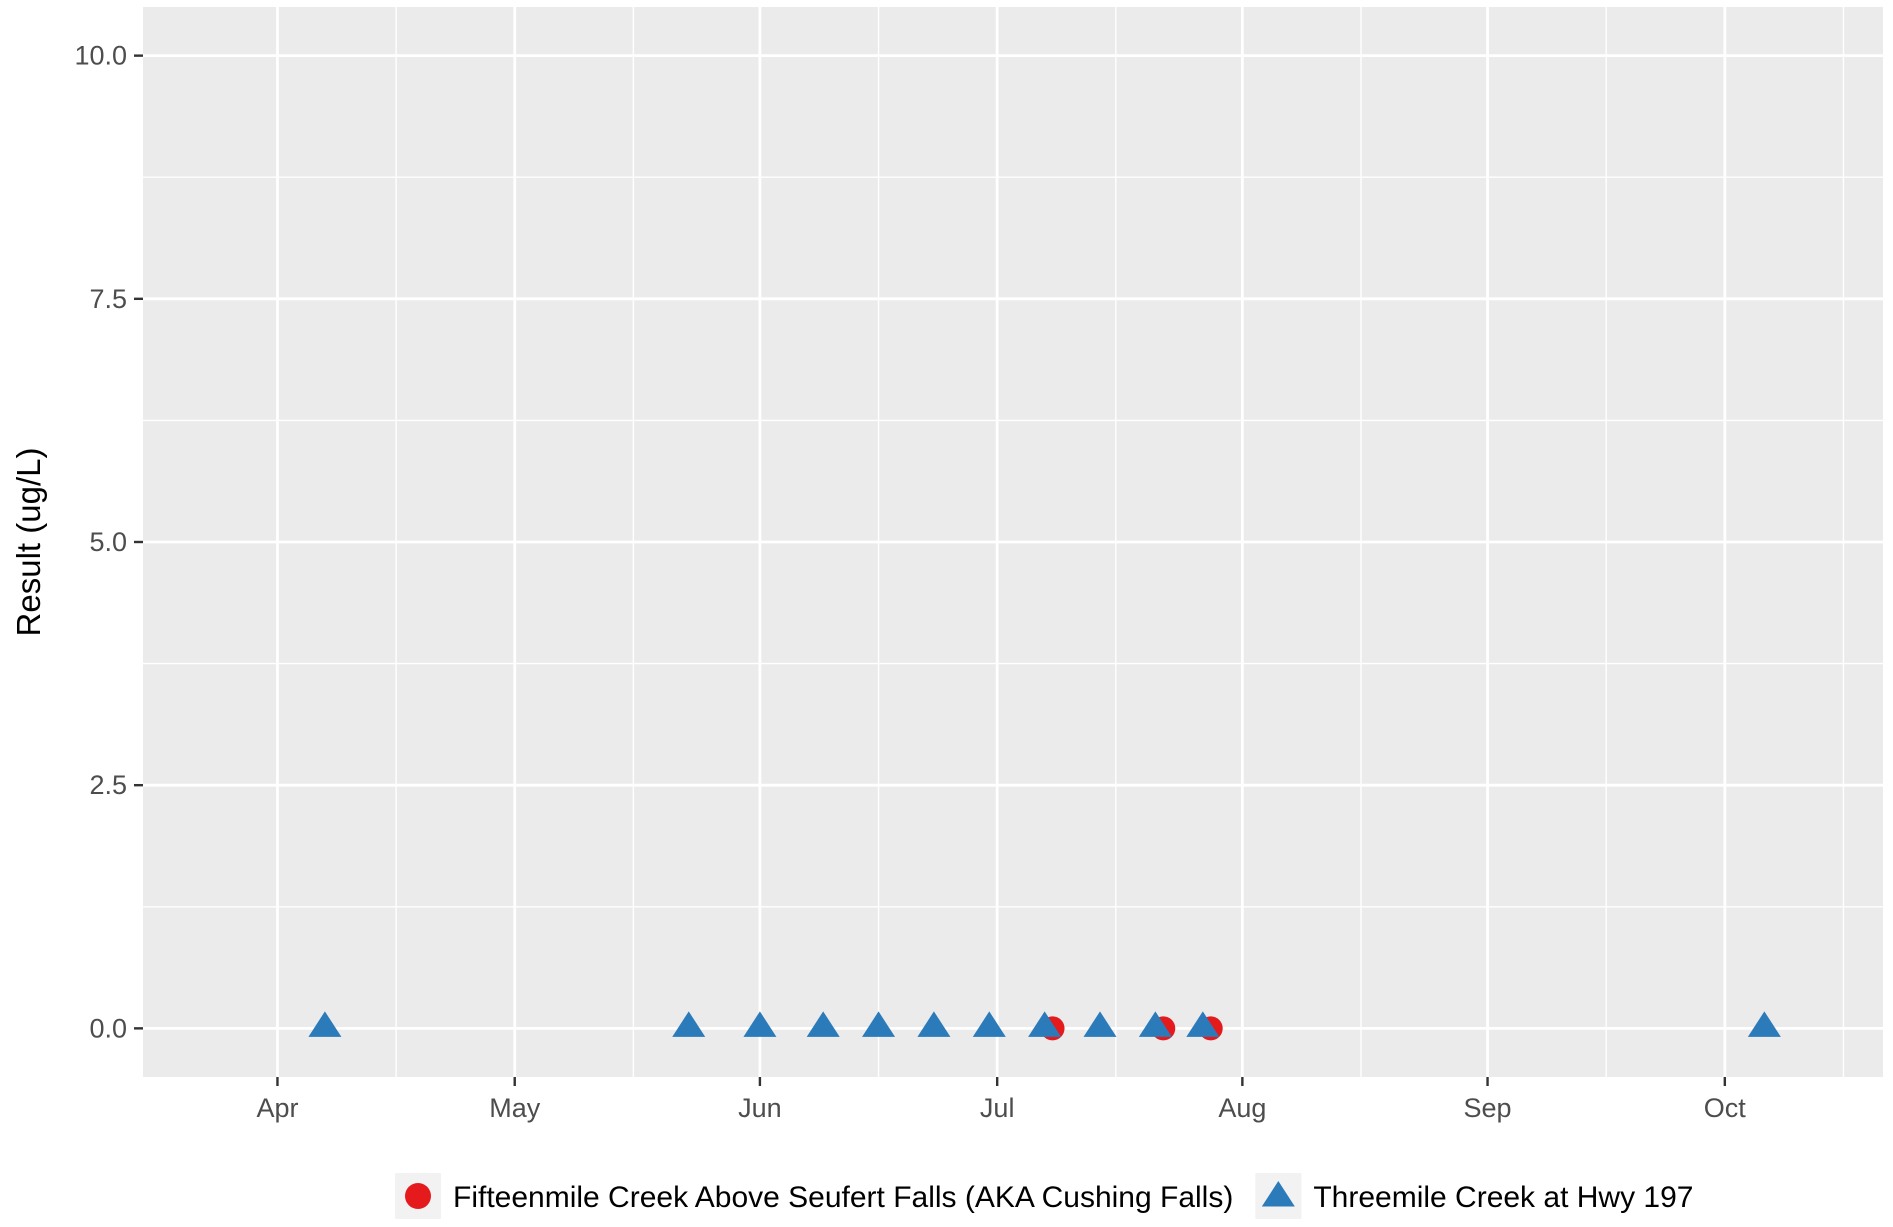 This screenshot has height=1227, width=1893. What do you see at coordinates (277, 1108) in the screenshot?
I see `x-tick-label: Apr` at bounding box center [277, 1108].